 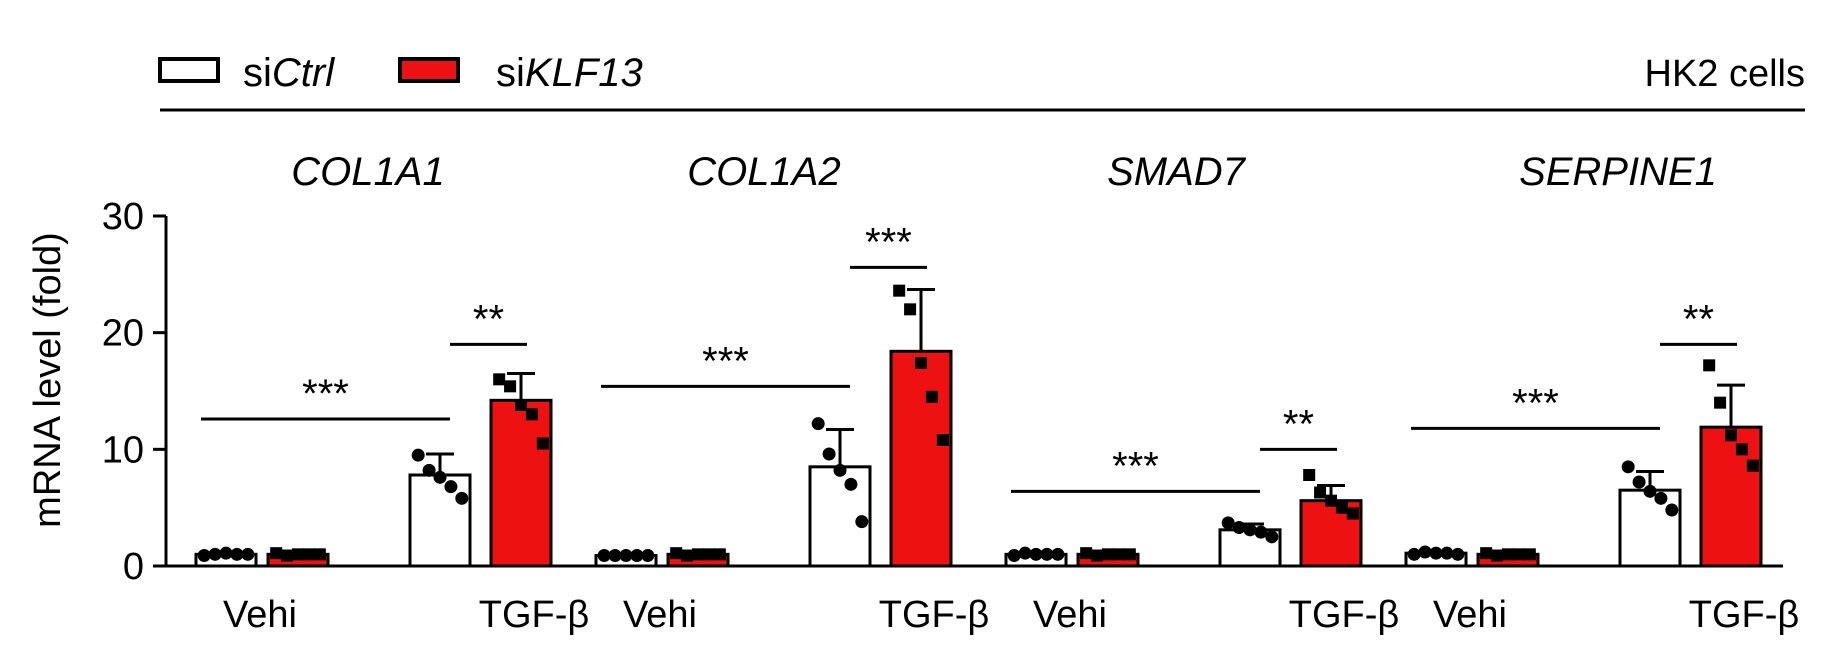 I want to click on legend: siCtrl siKLF13, so click(x=400, y=73).